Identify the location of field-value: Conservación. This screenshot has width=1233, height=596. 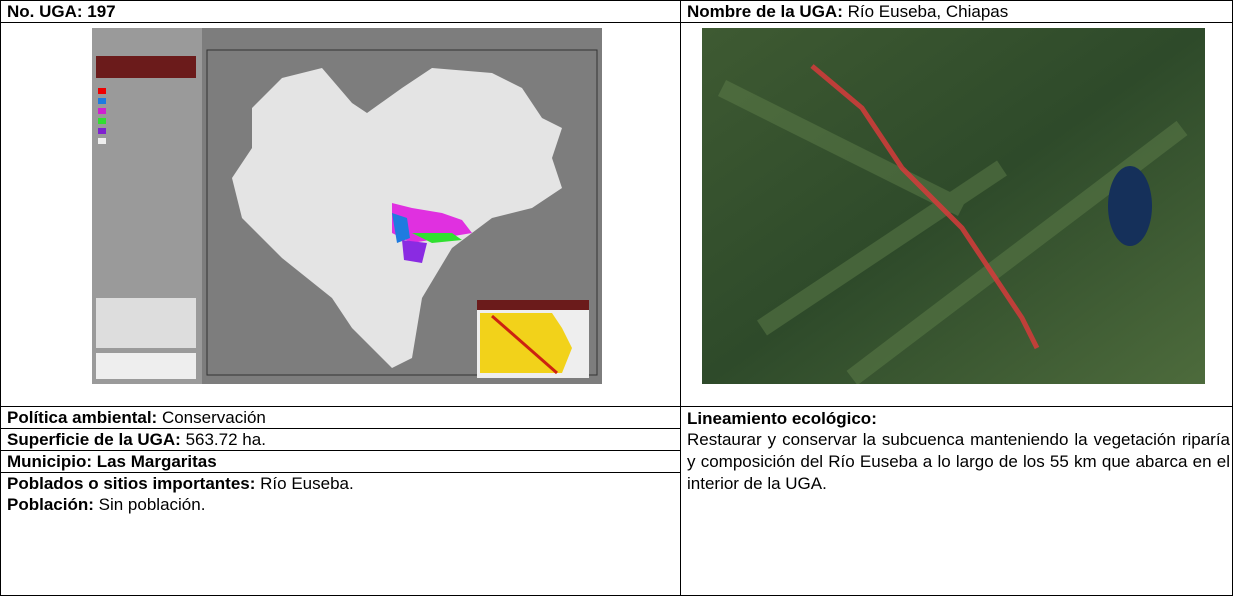
(213, 417).